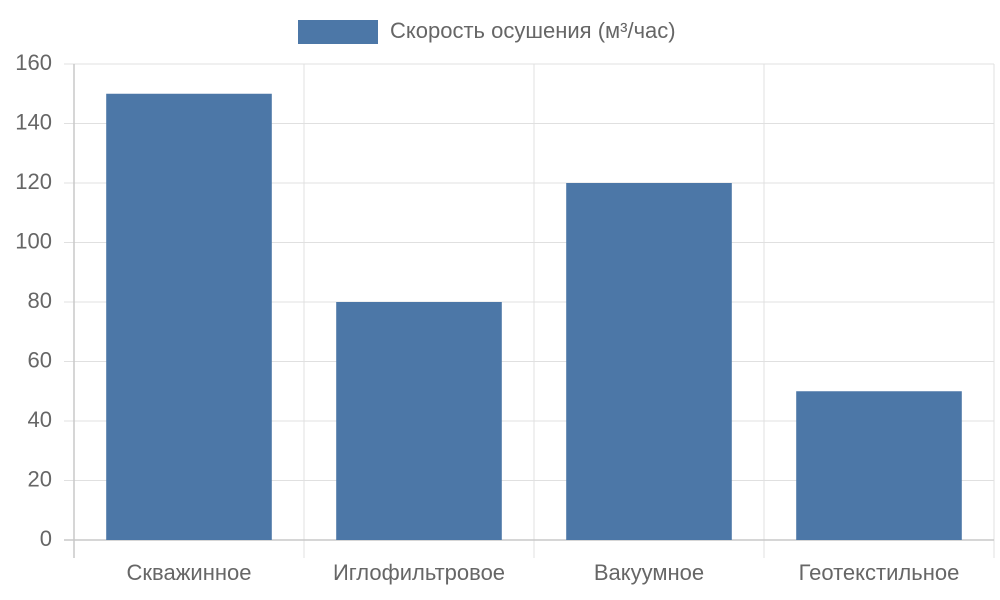 The height and width of the screenshot is (600, 1000). I want to click on legend-label: Скорость осушения (м³/час), so click(533, 30).